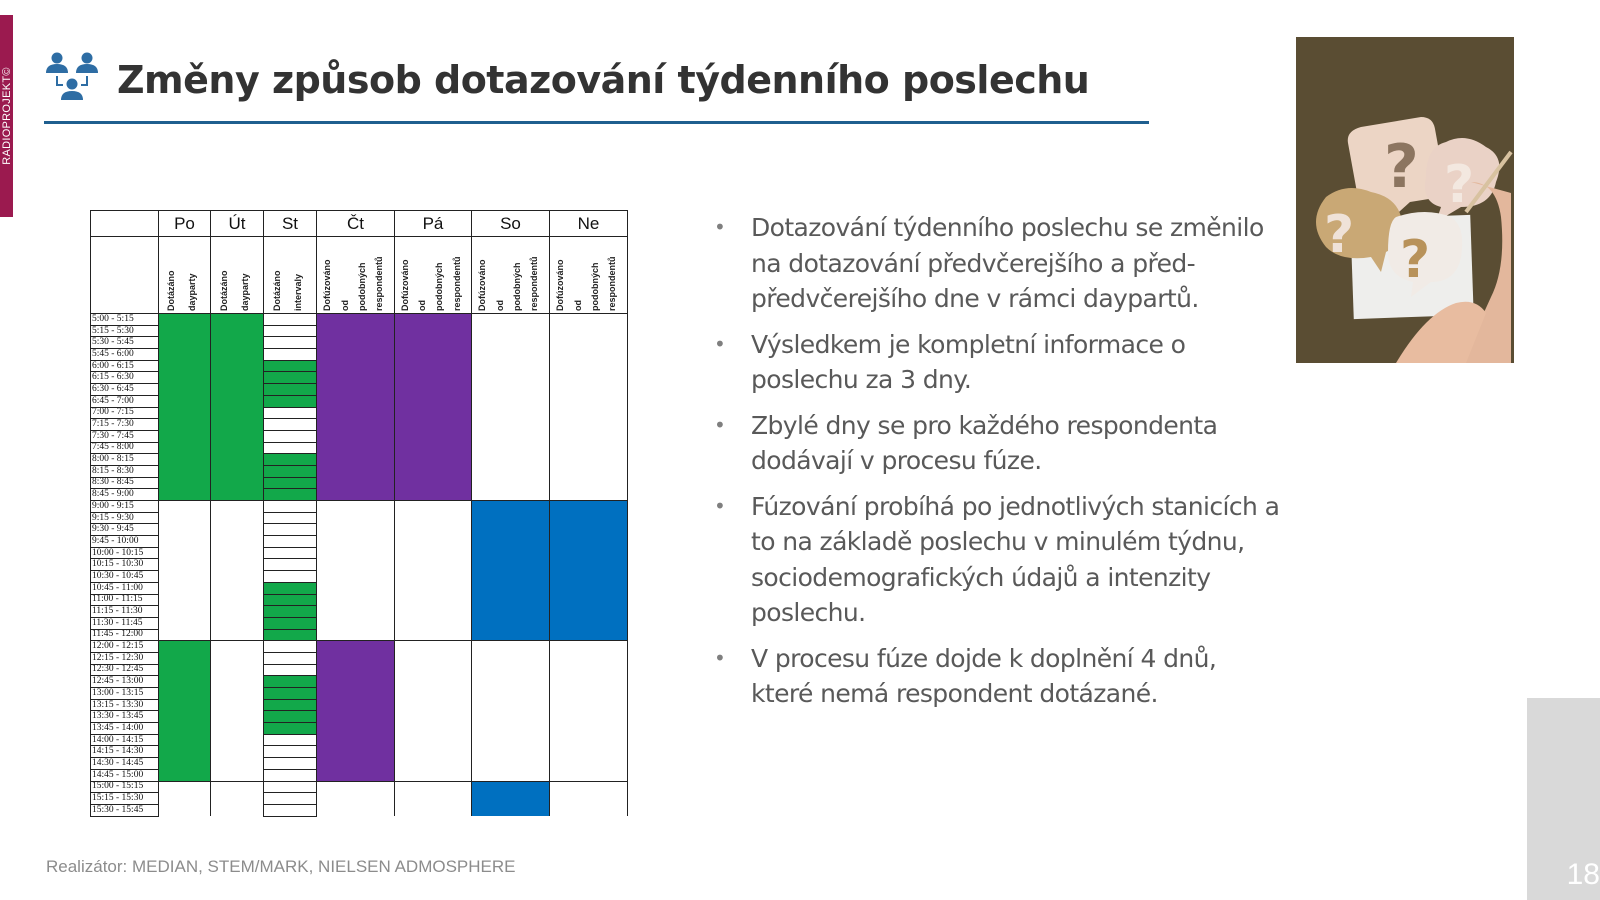 The height and width of the screenshot is (900, 1600). What do you see at coordinates (510, 223) in the screenshot?
I see `day-header: So` at bounding box center [510, 223].